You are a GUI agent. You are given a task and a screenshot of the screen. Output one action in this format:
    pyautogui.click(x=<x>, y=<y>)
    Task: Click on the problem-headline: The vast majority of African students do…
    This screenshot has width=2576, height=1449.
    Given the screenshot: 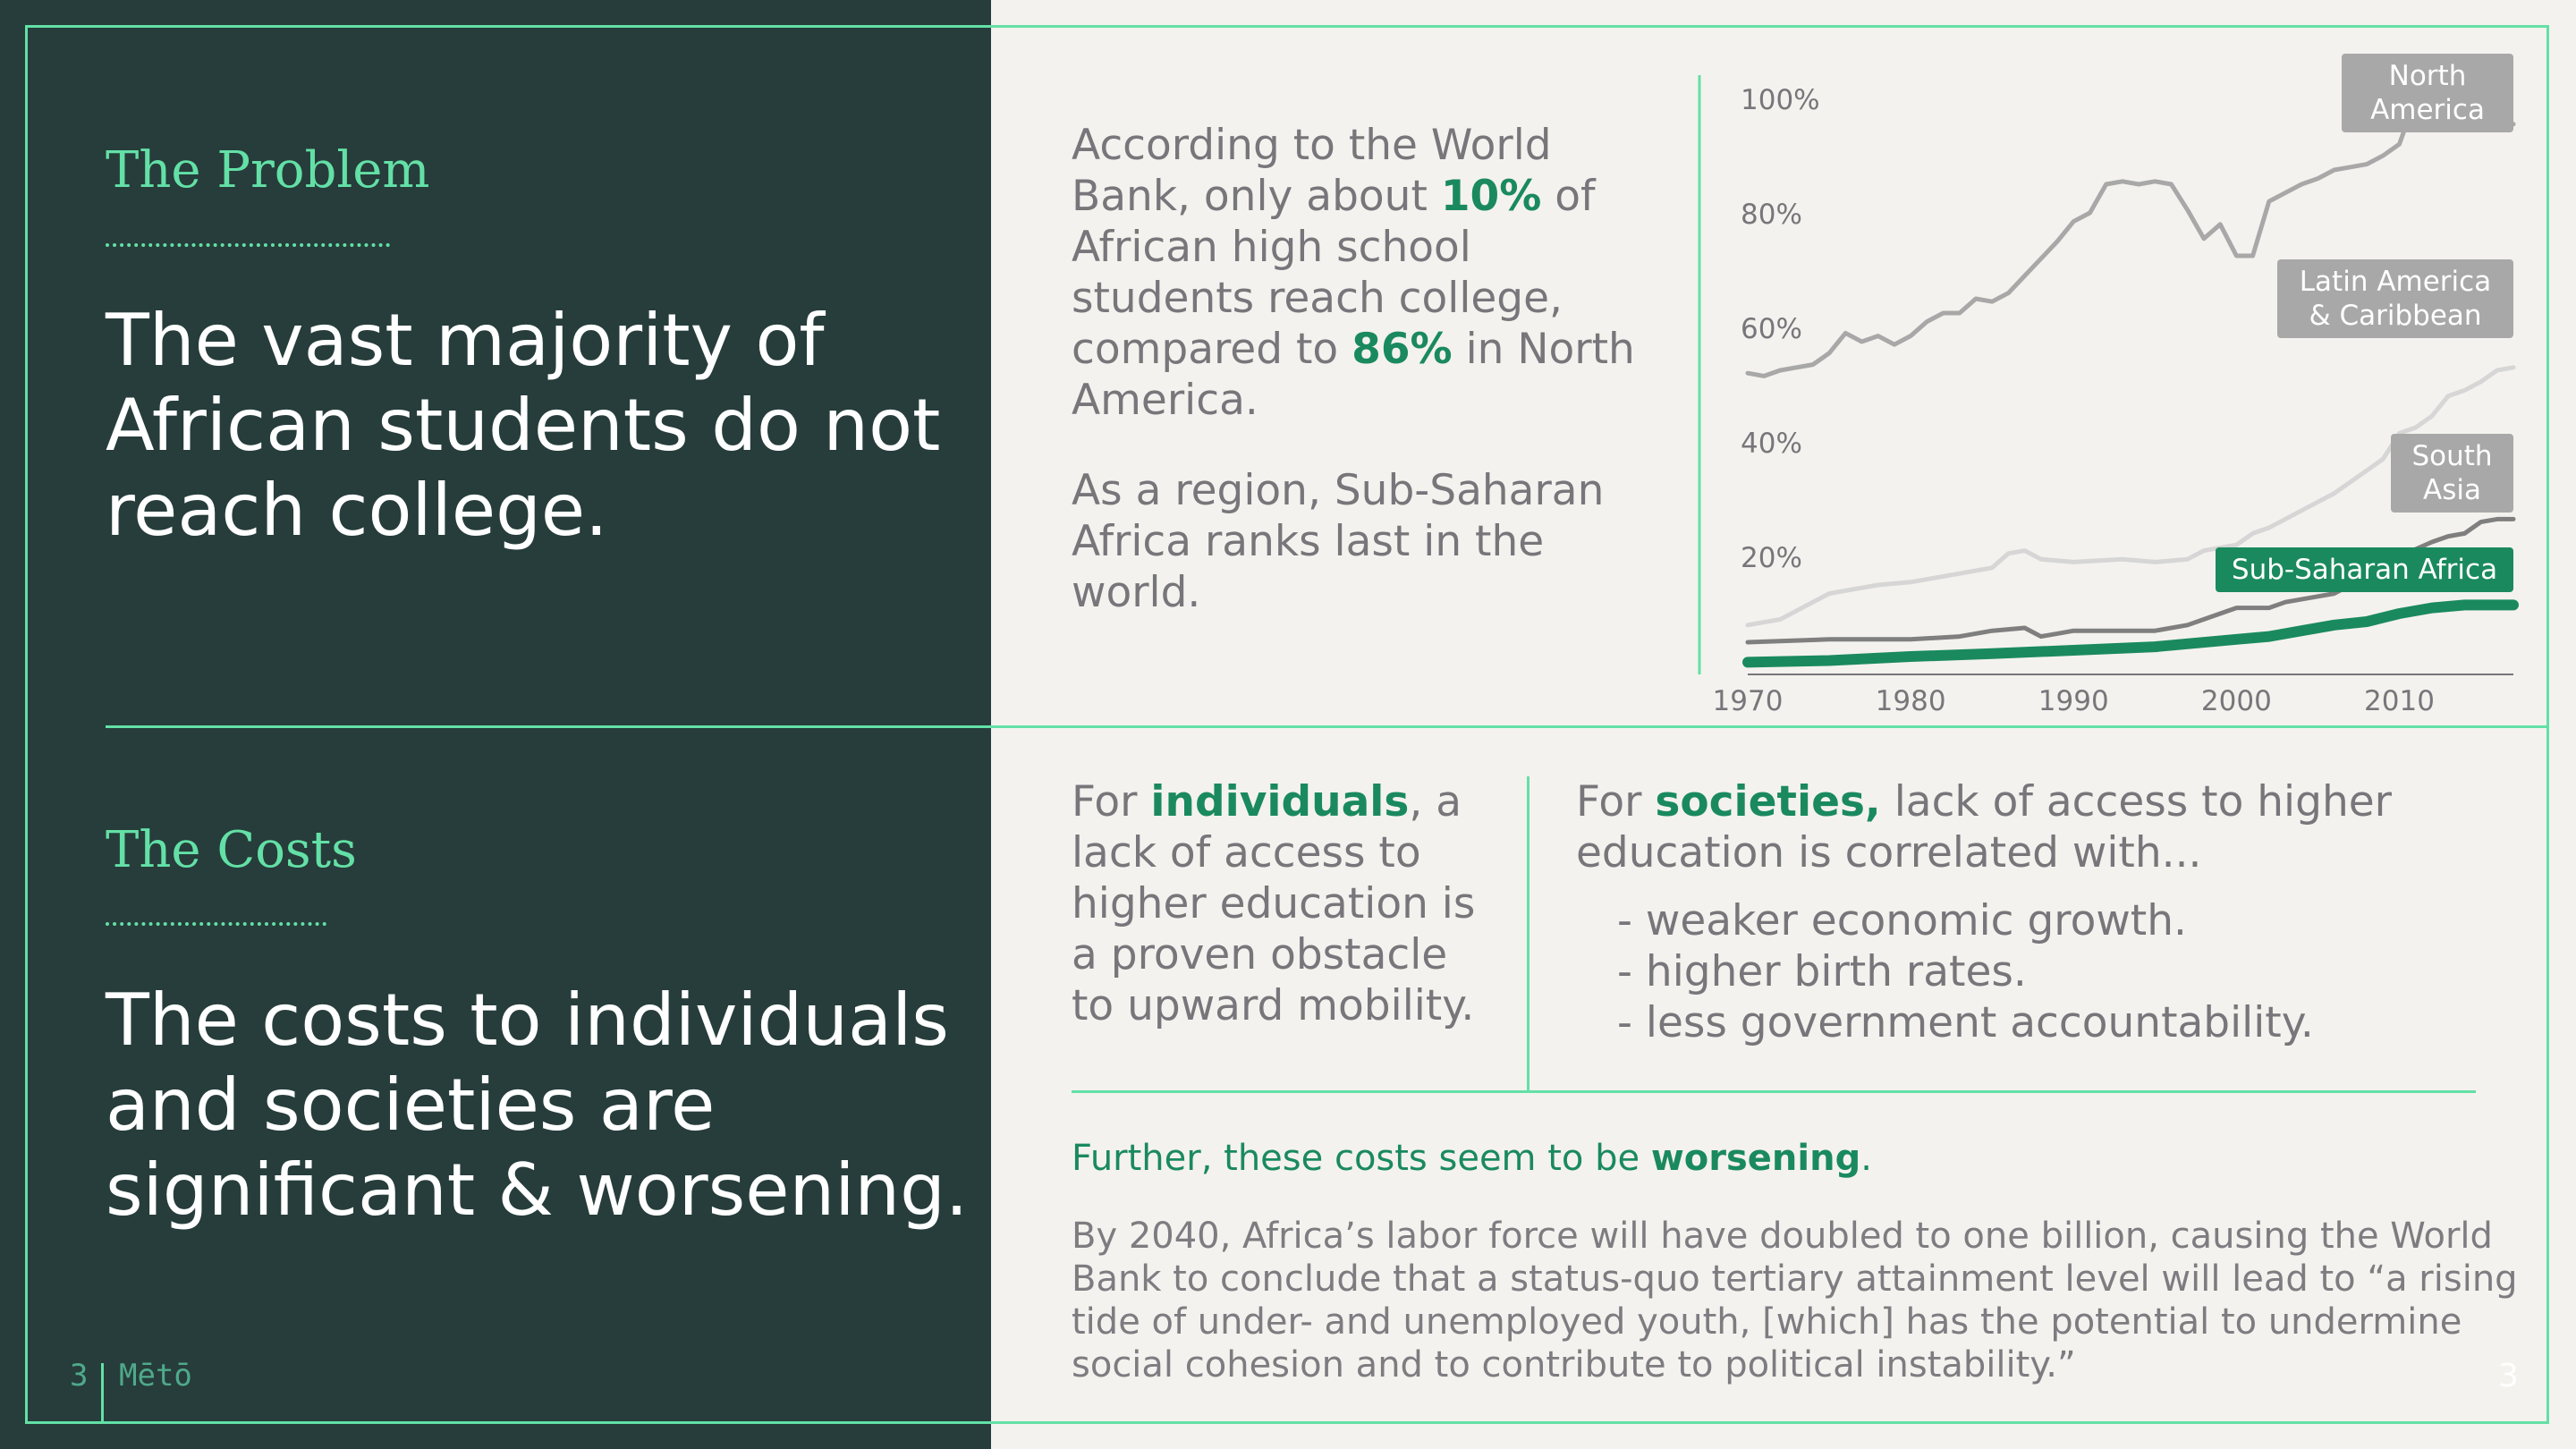 What is the action you would take?
    pyautogui.click(x=523, y=425)
    